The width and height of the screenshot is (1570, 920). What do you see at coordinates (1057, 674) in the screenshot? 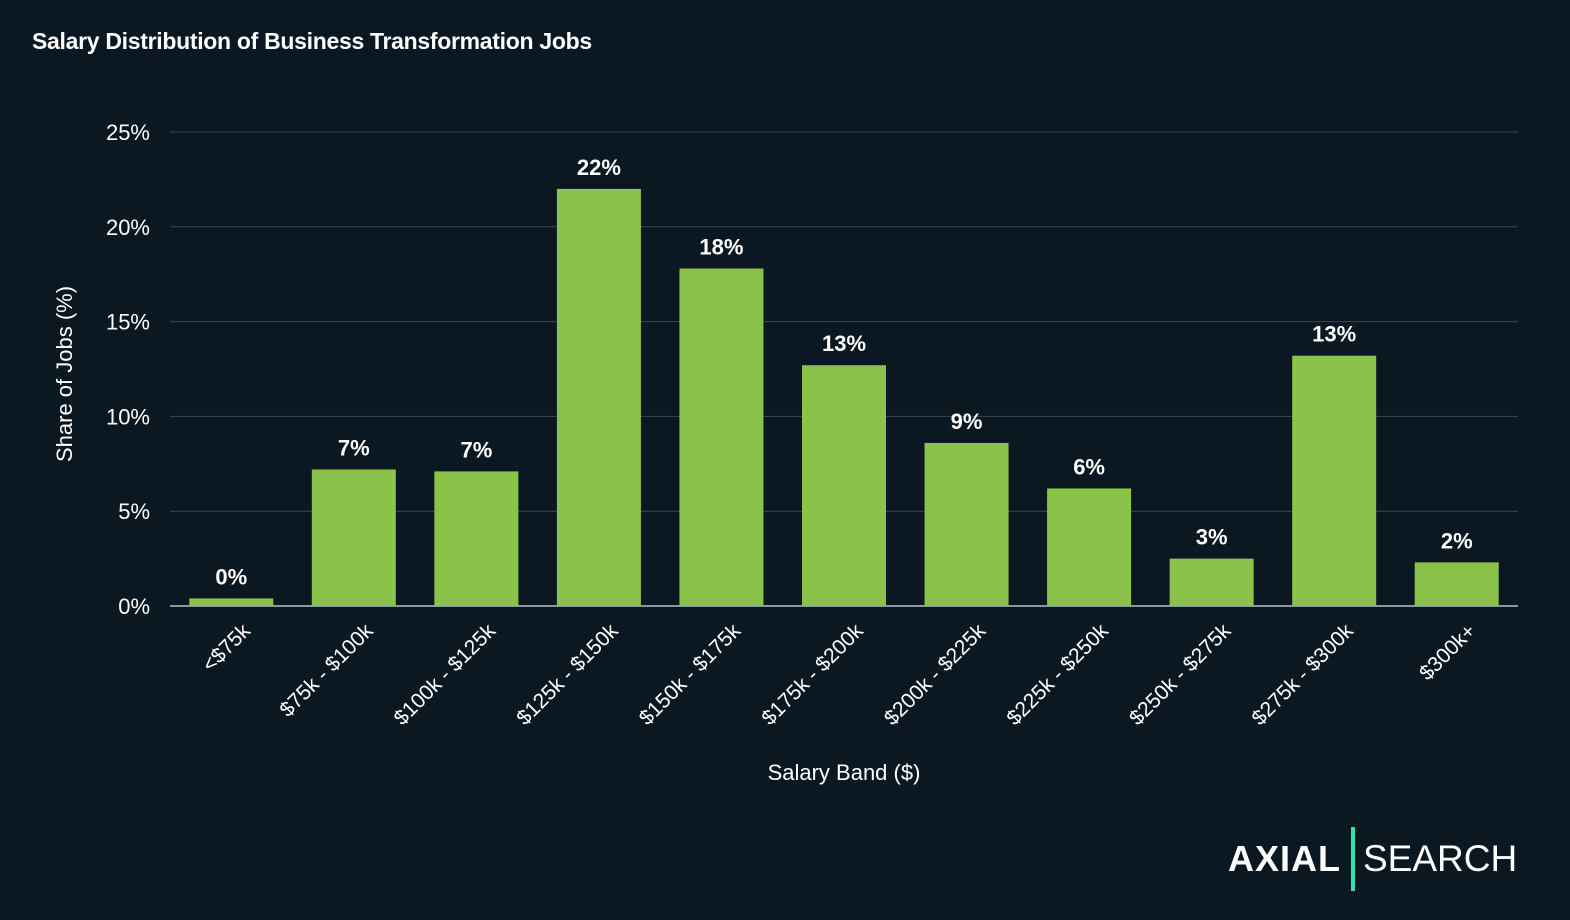
I see `x-tick-label: $225k - $250k` at bounding box center [1057, 674].